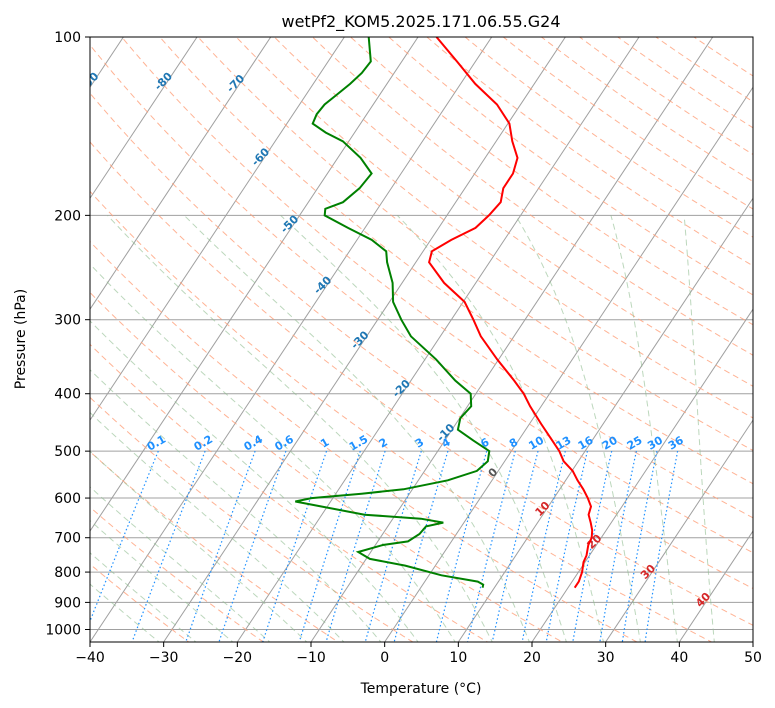  I want to click on mixing-ratio-label: 8, so click(513, 443).